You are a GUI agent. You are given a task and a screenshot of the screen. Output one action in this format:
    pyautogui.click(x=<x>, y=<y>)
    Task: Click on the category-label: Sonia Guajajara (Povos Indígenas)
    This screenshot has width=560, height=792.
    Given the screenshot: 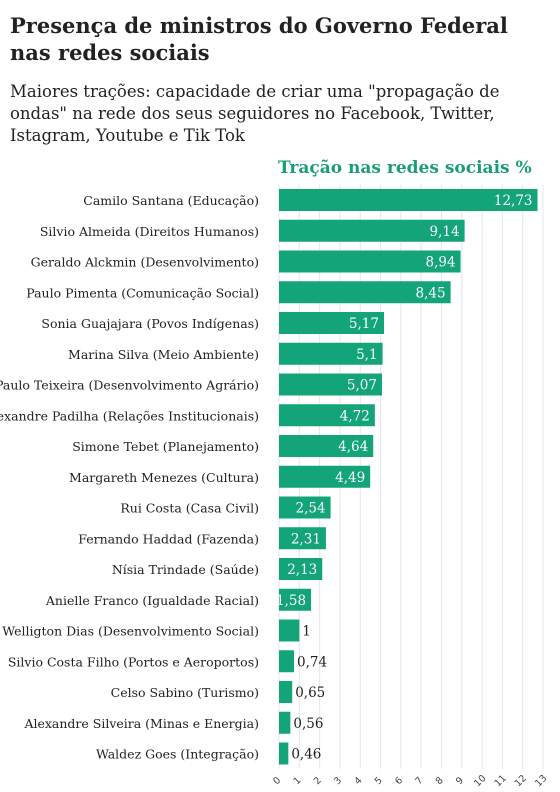 What is the action you would take?
    pyautogui.click(x=150, y=323)
    